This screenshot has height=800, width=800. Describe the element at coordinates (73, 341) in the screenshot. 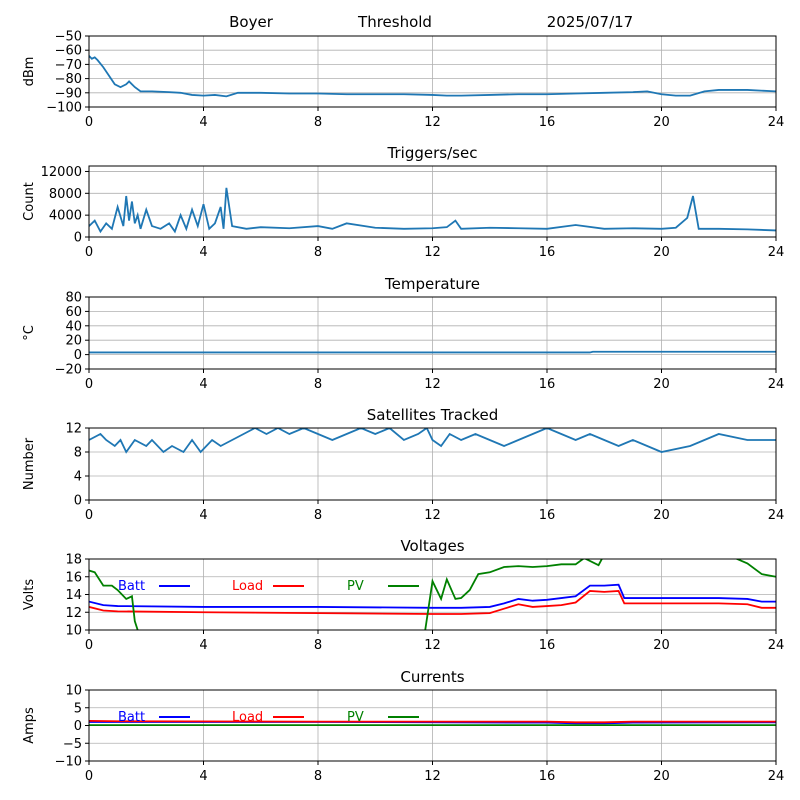

I see `y-tick-label: 20` at that location.